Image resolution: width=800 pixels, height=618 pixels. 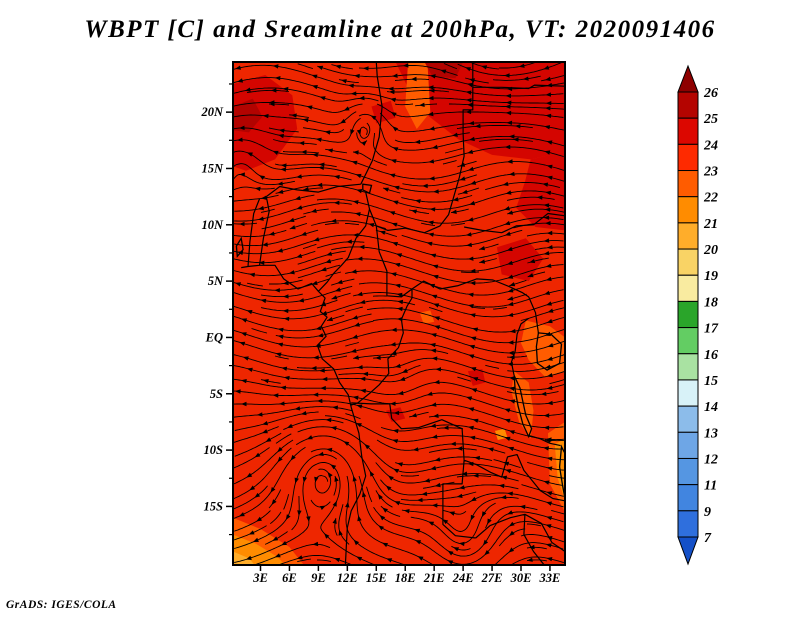 What do you see at coordinates (521, 578) in the screenshot?
I see `x-tick-label: 30E` at bounding box center [521, 578].